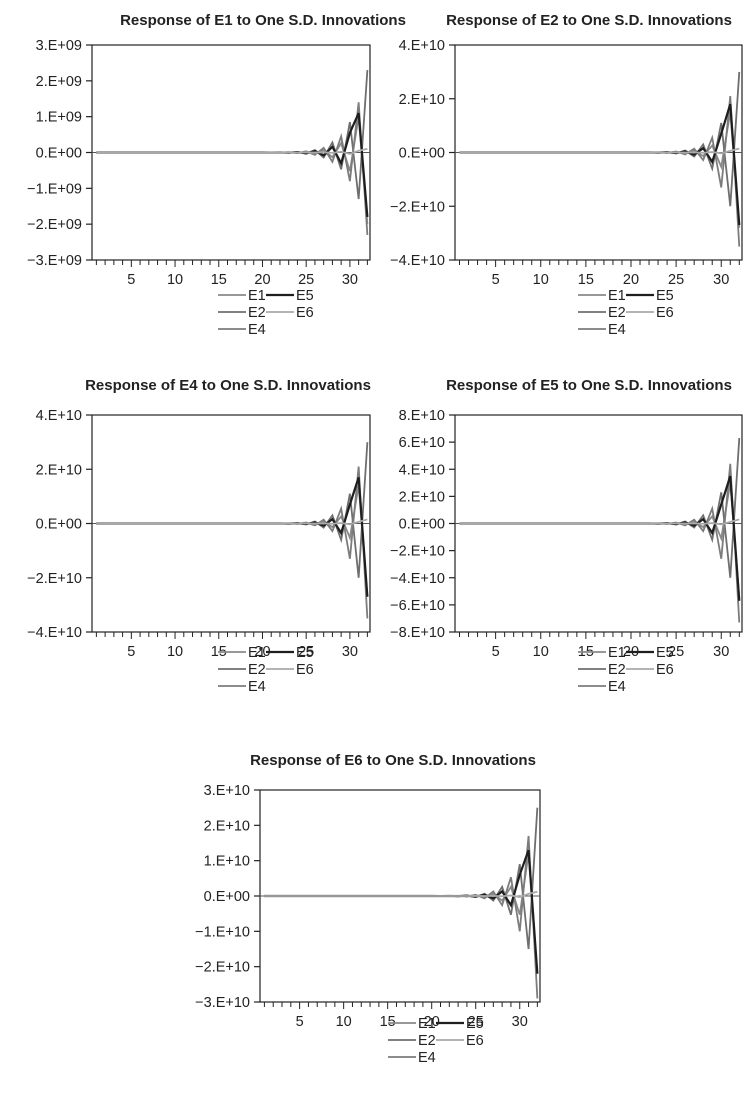  I want to click on y-tick-label: −1.E+10, so click(222, 932).